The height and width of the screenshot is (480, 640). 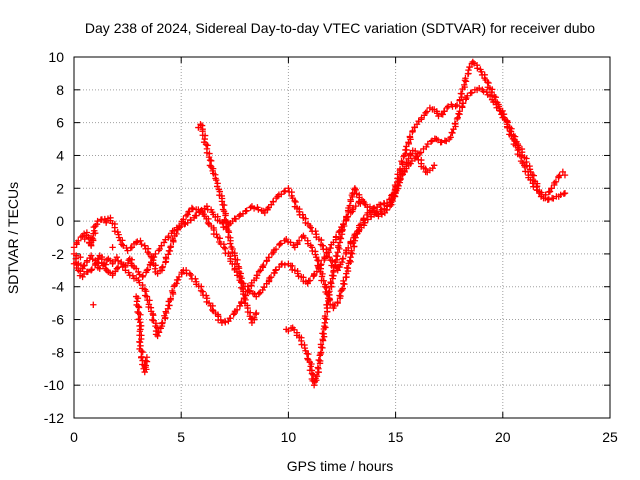 What do you see at coordinates (74, 437) in the screenshot?
I see `x-tick-label: 0` at bounding box center [74, 437].